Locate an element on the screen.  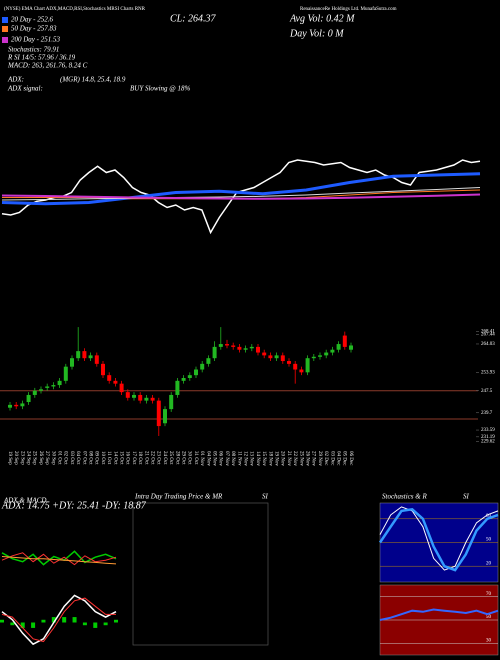
x-tick-label: 17 Oct is located at coordinates (133, 458).